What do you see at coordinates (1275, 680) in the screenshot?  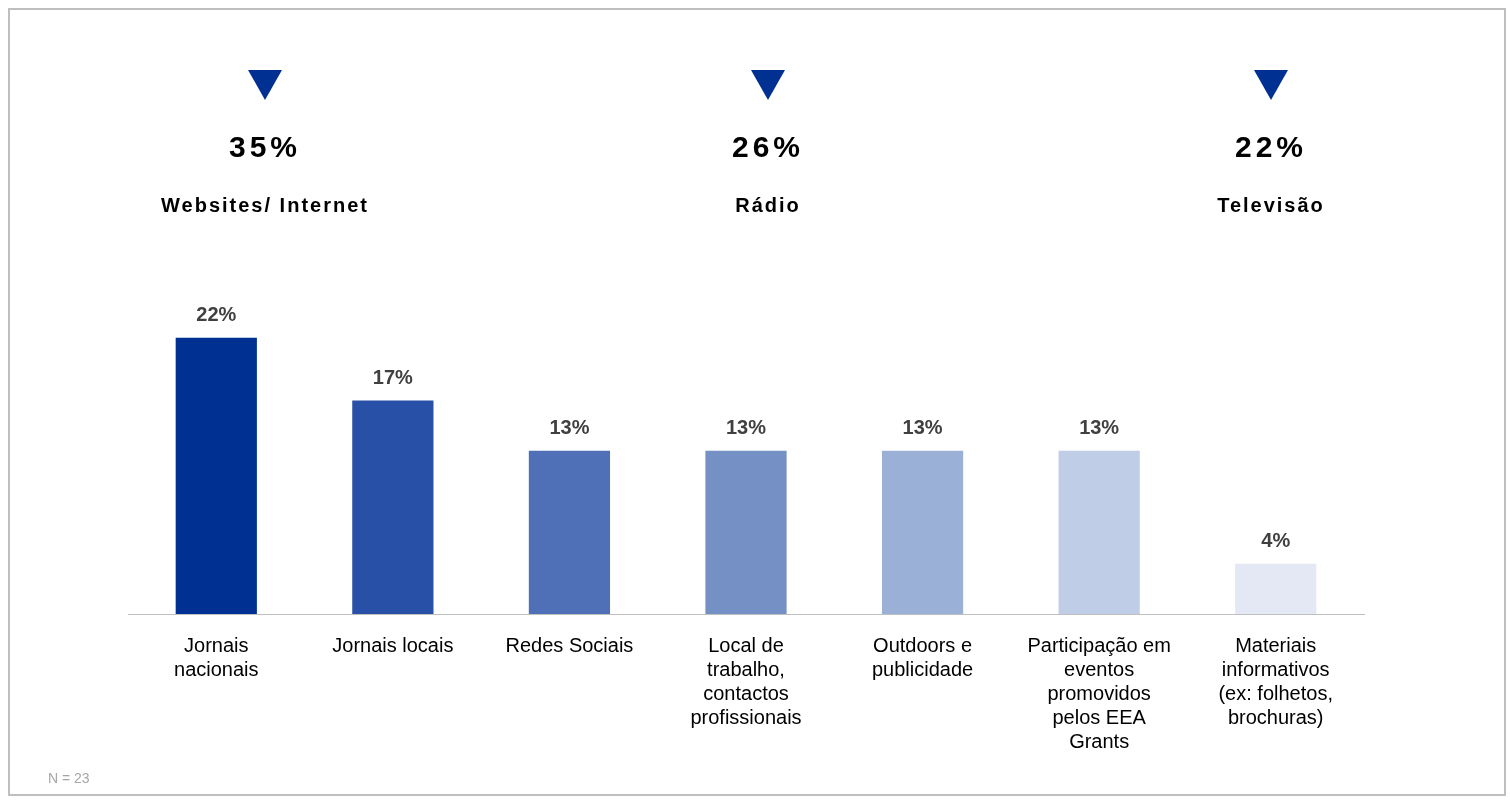 I see `x-tick-label: Materiais informativos (ex: folhetos, brochuras)` at bounding box center [1275, 680].